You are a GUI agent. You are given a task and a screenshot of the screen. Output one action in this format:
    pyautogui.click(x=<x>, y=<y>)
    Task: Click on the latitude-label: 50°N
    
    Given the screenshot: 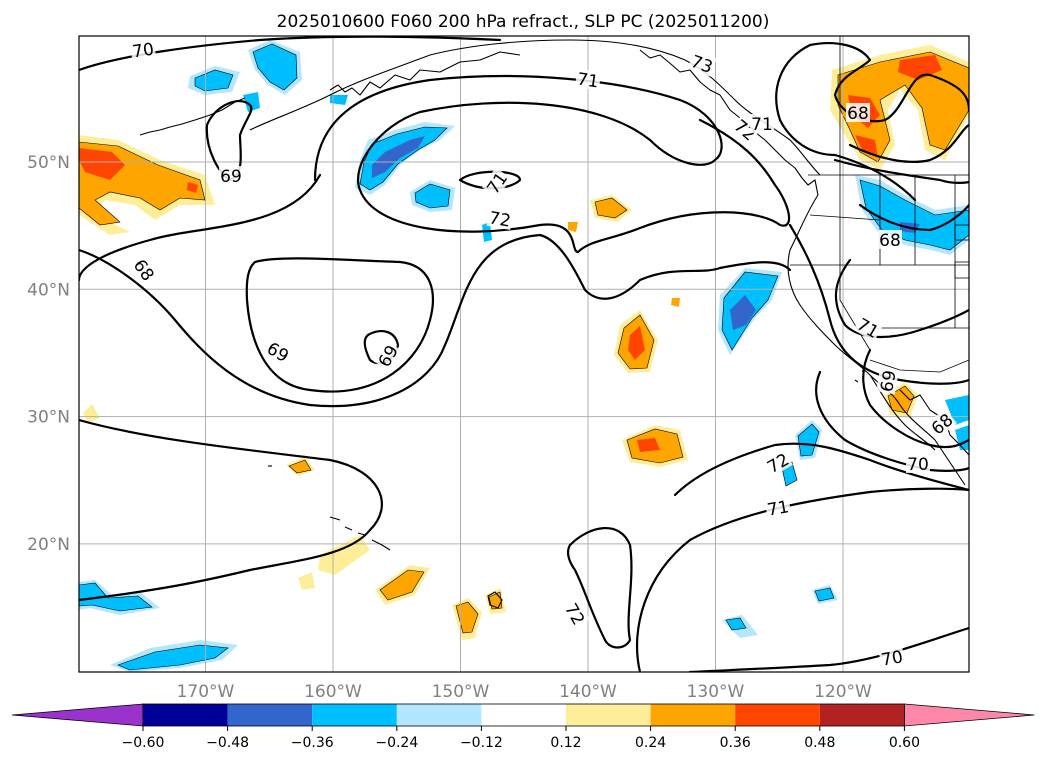 What is the action you would take?
    pyautogui.click(x=48, y=163)
    